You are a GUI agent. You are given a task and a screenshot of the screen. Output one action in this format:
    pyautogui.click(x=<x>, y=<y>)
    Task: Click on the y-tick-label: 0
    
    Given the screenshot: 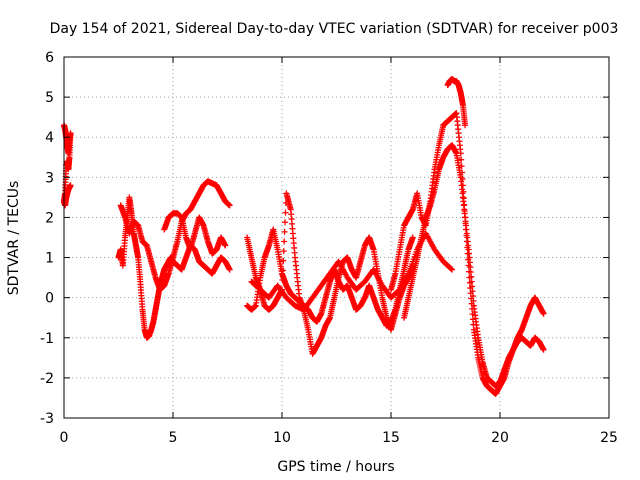 What is the action you would take?
    pyautogui.click(x=49, y=299)
    